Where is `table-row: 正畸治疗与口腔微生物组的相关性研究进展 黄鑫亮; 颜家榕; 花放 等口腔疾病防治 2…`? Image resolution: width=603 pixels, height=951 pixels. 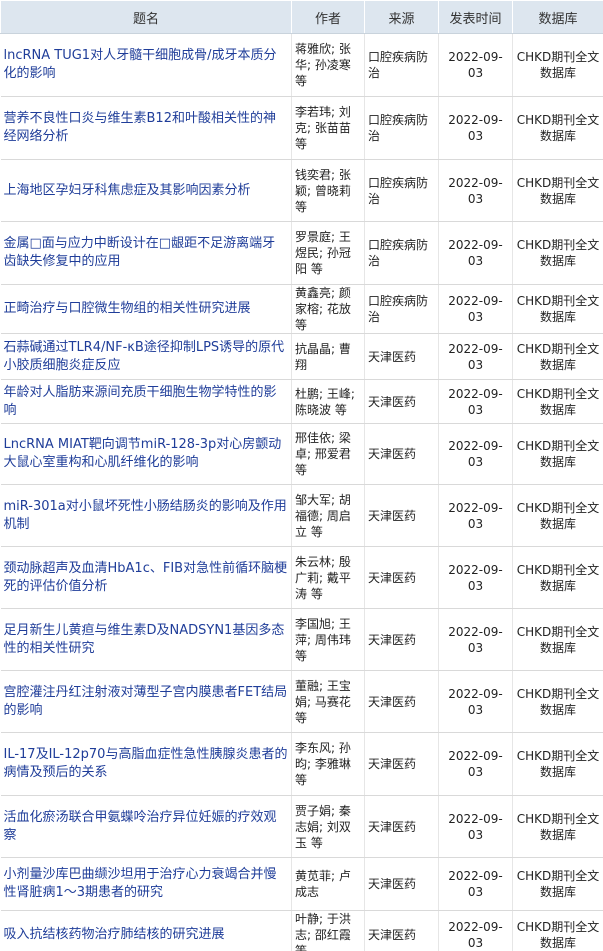
table-row: 正畸治疗与口腔微生物组的相关性研究进展 黄鑫亮; 颜家榕; 花放 等口腔疾病防治 2… is located at coordinates (301, 309).